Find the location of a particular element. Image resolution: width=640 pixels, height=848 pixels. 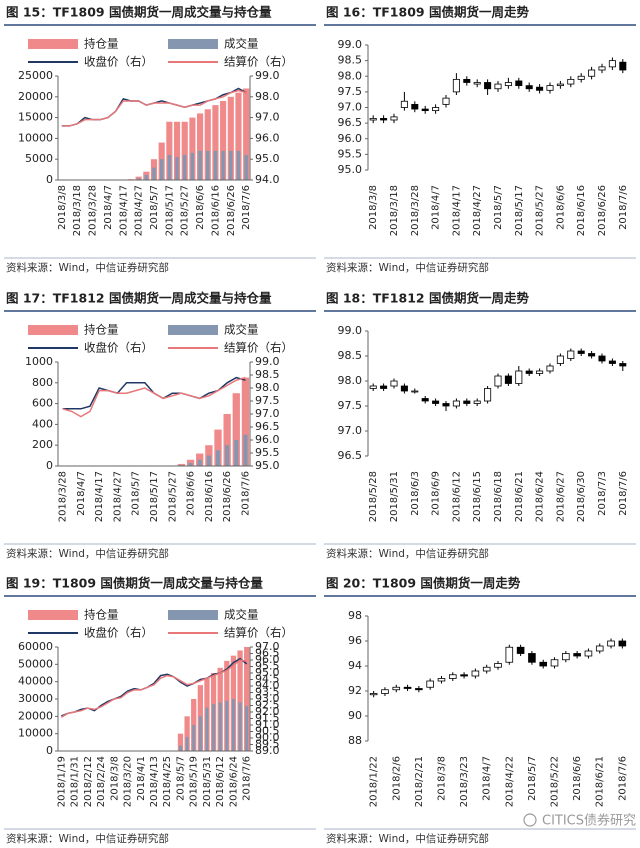

y2-tick-label: 98.5 is located at coordinates (267, 374).